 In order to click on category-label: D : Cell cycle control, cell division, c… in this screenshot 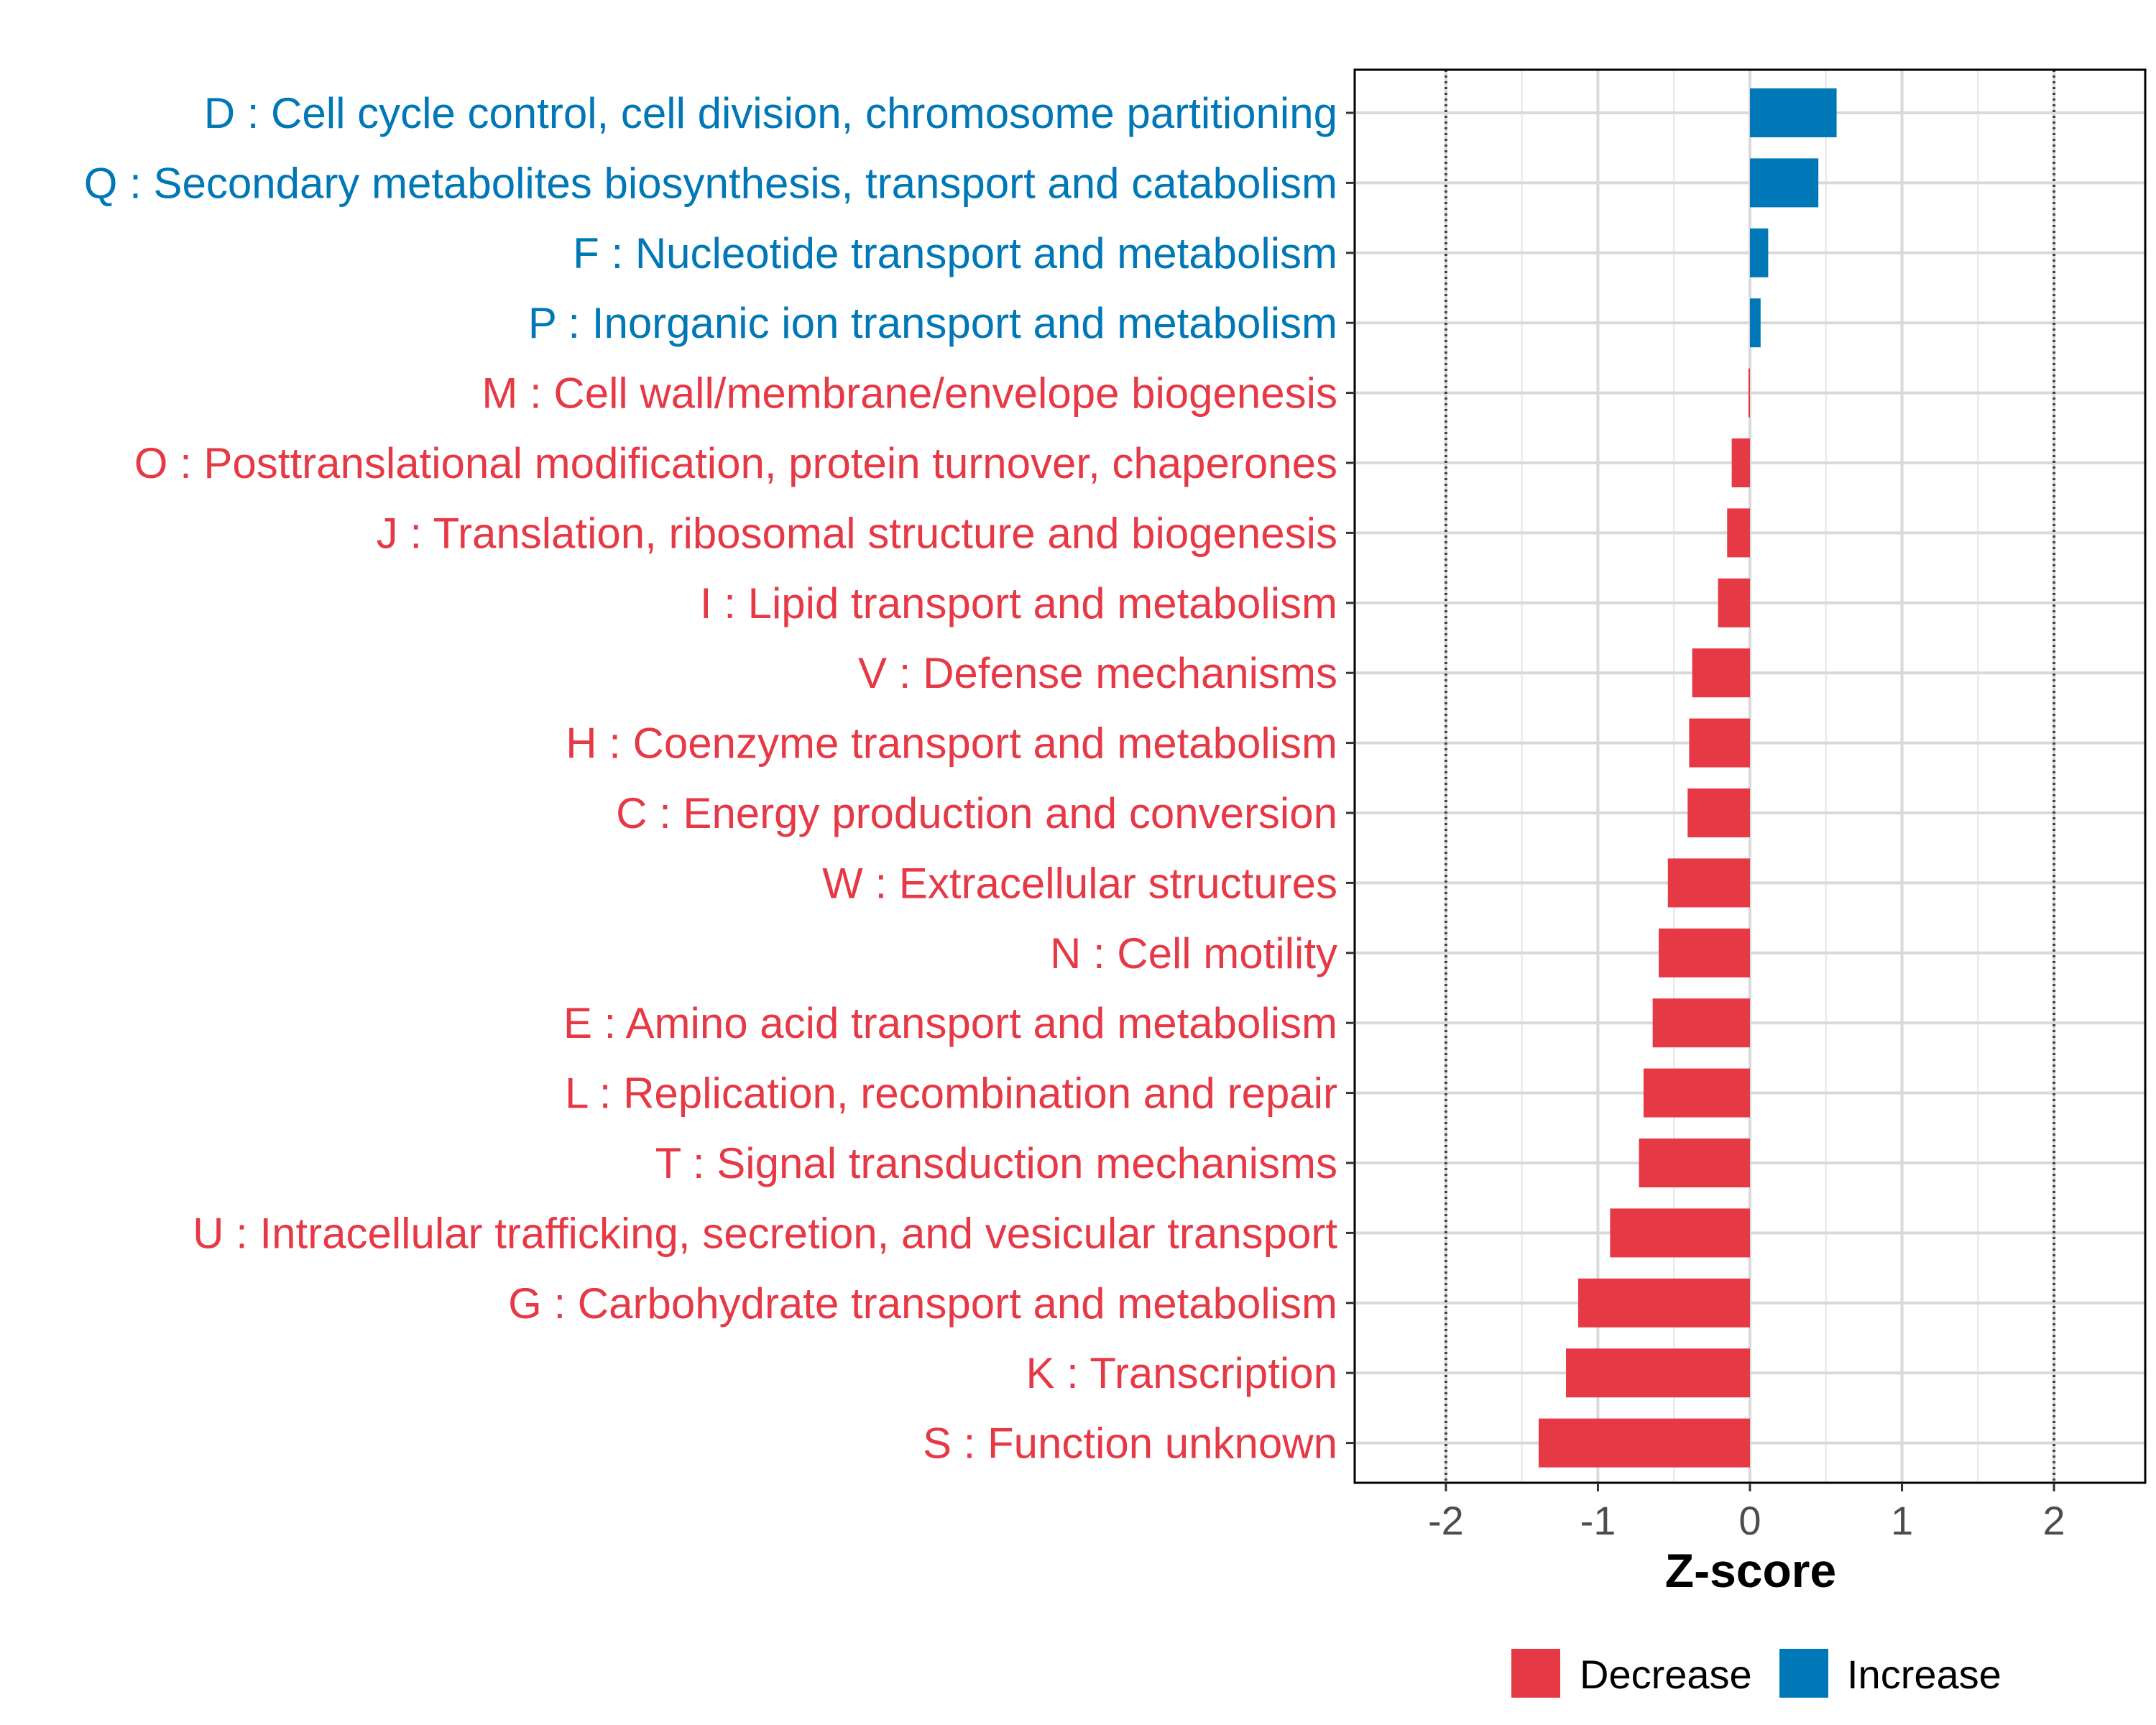, I will do `click(771, 113)`.